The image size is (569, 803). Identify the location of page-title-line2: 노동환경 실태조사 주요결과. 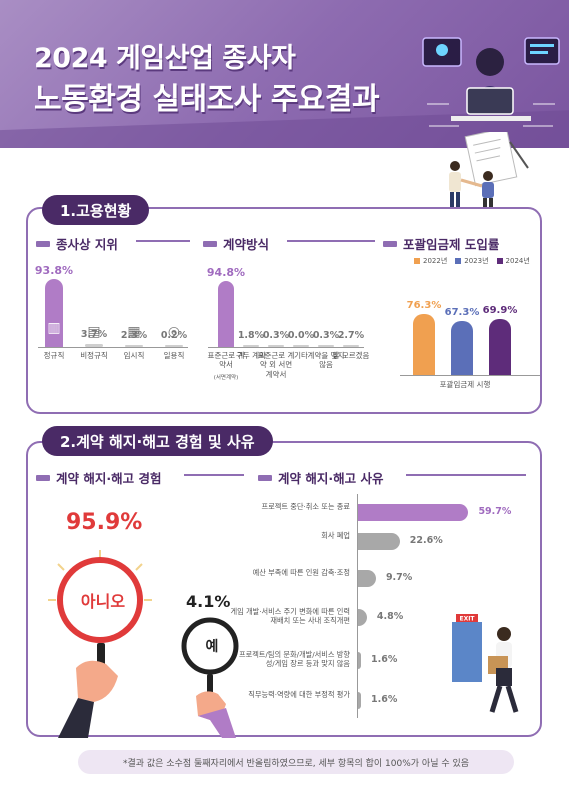
(207, 99).